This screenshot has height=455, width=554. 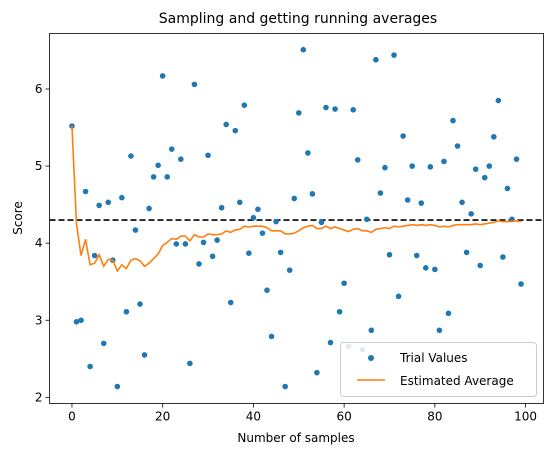 I want to click on x-tick-label: 100, so click(x=525, y=417).